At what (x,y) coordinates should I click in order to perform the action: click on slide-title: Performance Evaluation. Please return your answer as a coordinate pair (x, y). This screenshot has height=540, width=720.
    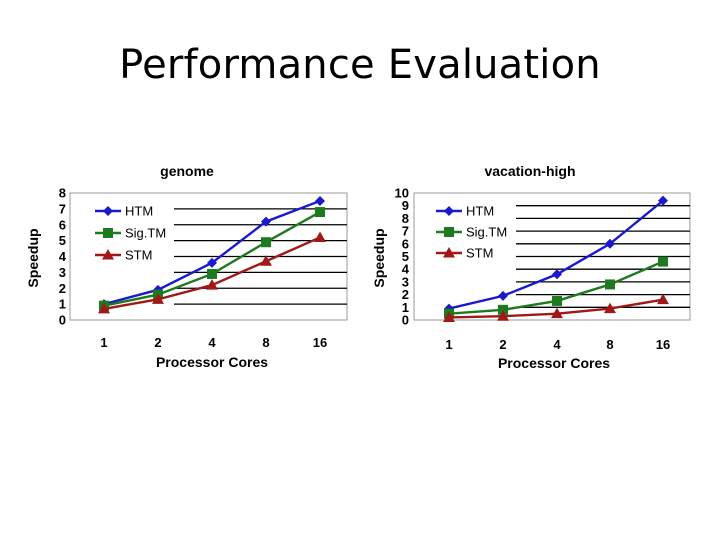
    Looking at the image, I should click on (360, 65).